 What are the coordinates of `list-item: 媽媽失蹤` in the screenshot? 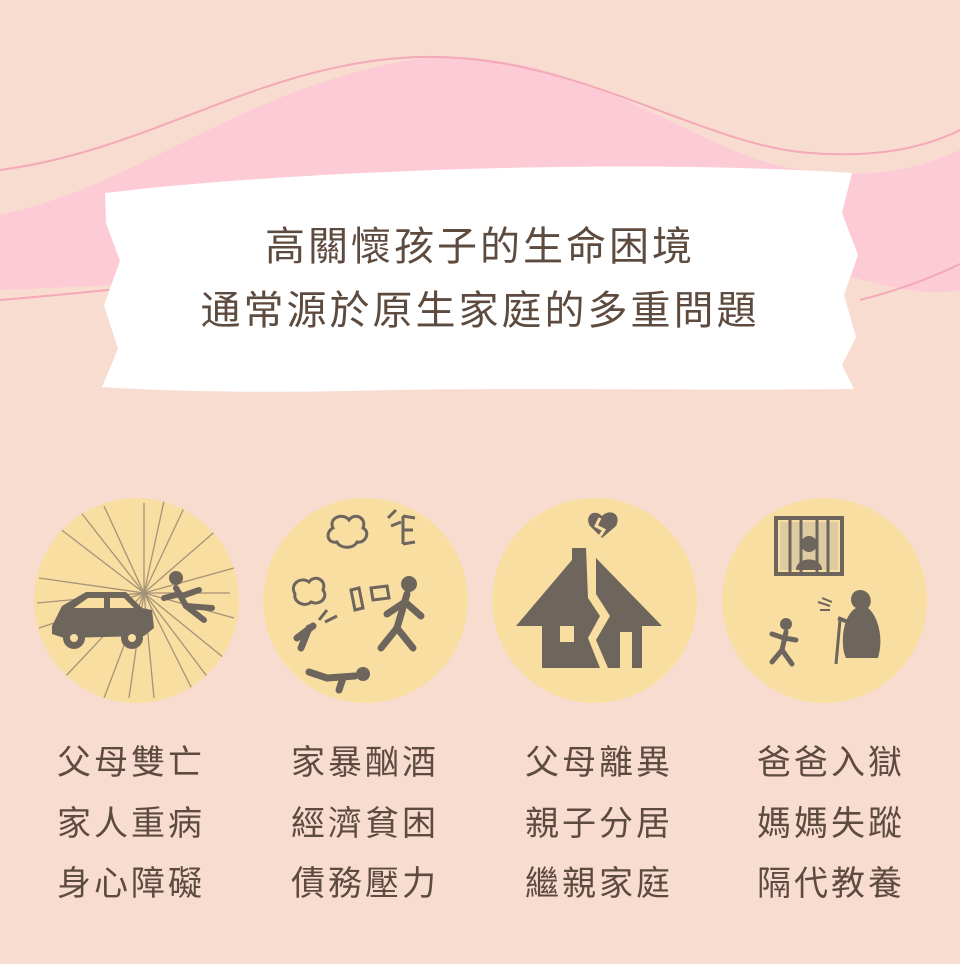 It's located at (831, 823).